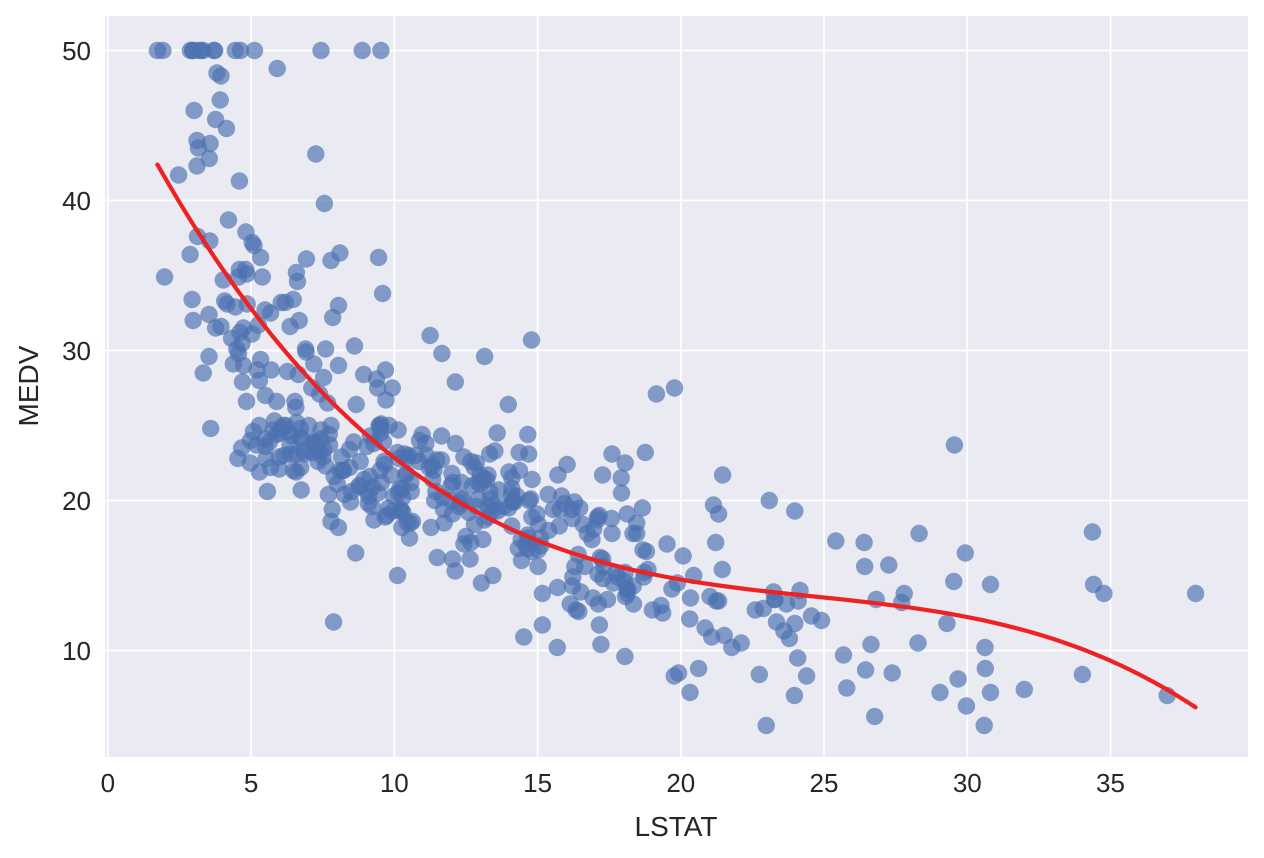 The width and height of the screenshot is (1264, 858). Describe the element at coordinates (108, 783) in the screenshot. I see `x-tick-label: 0` at that location.